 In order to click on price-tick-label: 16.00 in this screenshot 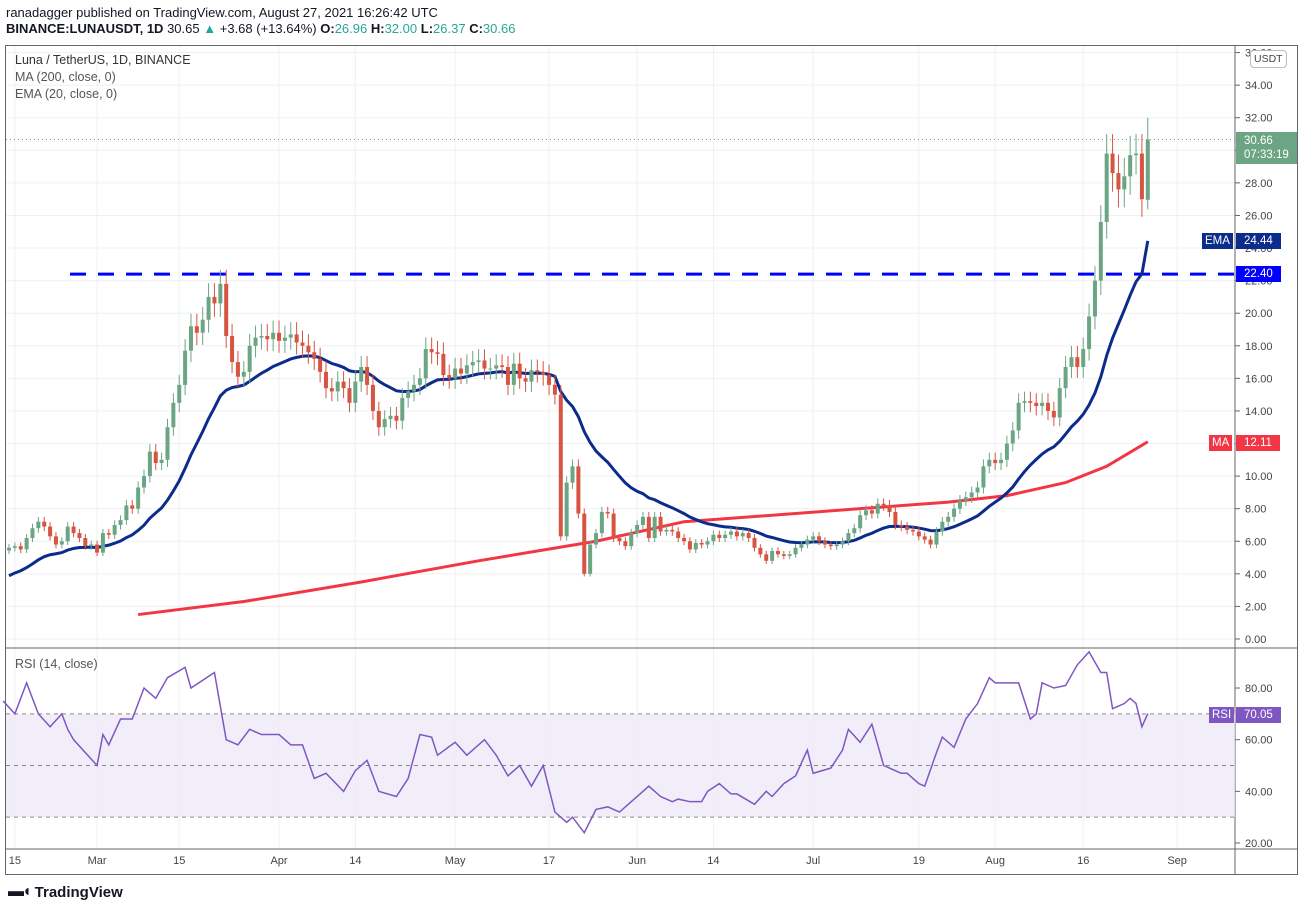, I will do `click(1259, 379)`.